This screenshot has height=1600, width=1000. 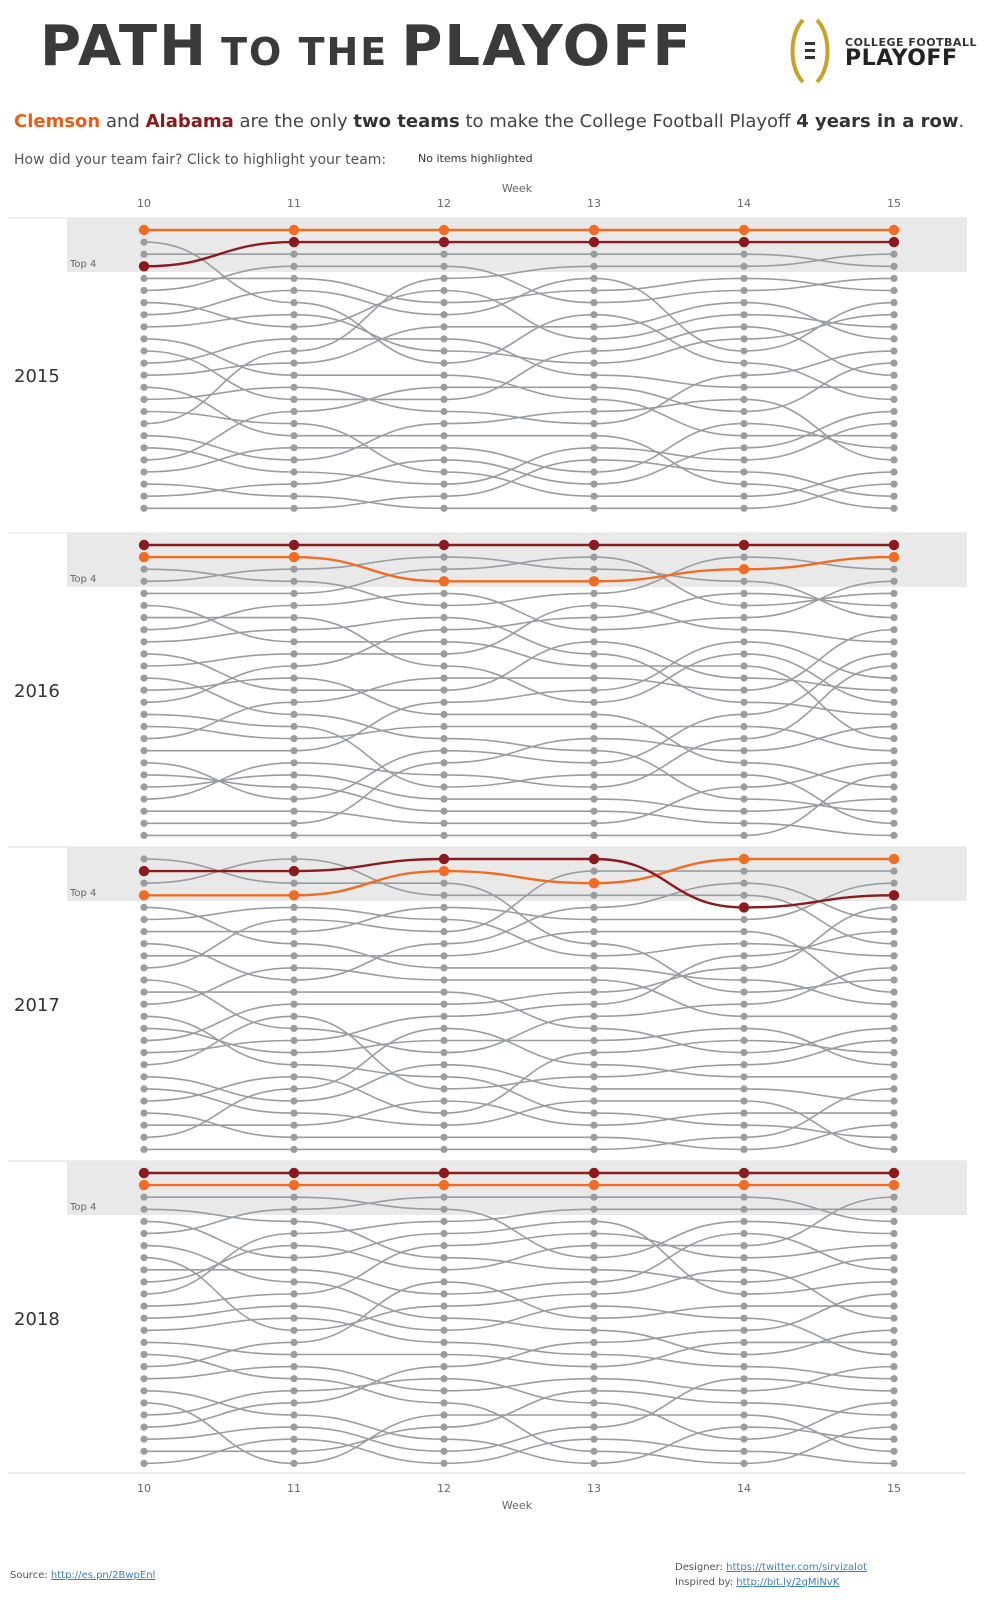 I want to click on designer-link: https://twitter.com/sirvizalot, so click(x=796, y=1567).